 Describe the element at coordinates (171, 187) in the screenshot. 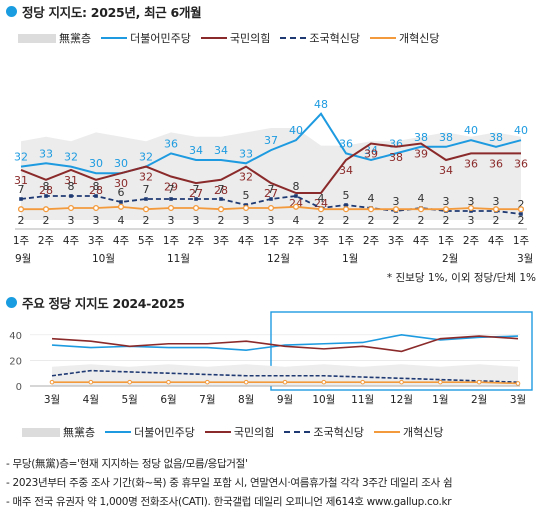

I see `data-label: 29` at that location.